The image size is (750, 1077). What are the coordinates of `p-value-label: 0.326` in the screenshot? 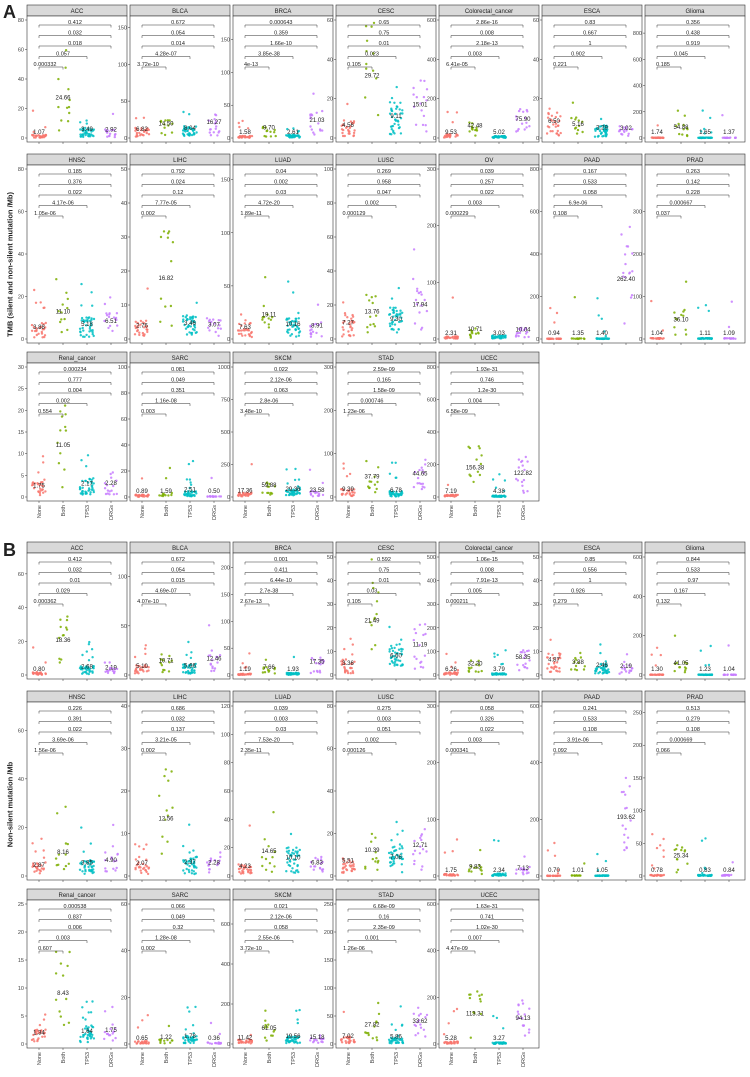 It's located at (487, 720).